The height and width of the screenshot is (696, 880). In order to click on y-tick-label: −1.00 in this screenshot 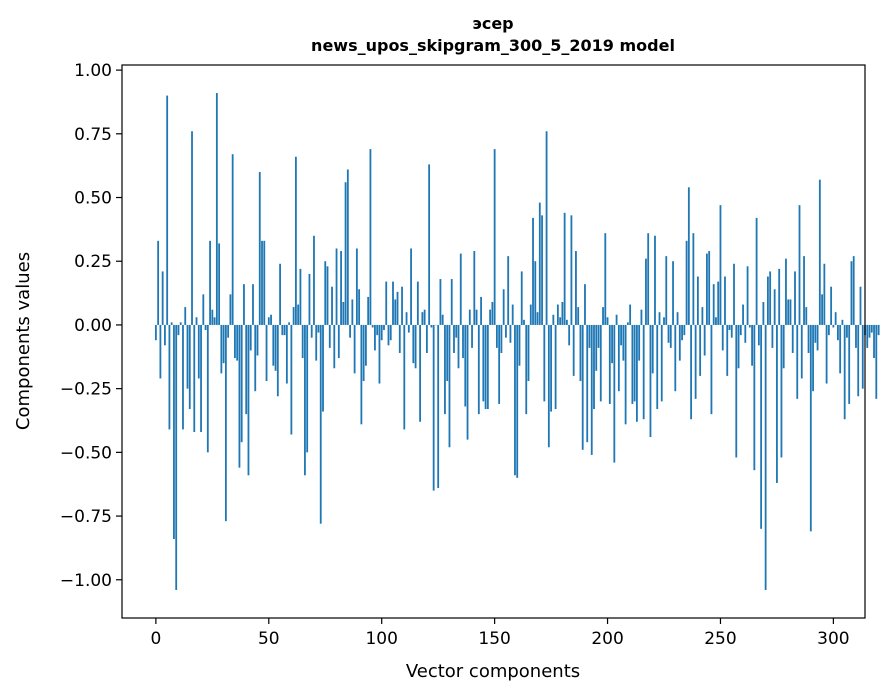, I will do `click(86, 581)`.